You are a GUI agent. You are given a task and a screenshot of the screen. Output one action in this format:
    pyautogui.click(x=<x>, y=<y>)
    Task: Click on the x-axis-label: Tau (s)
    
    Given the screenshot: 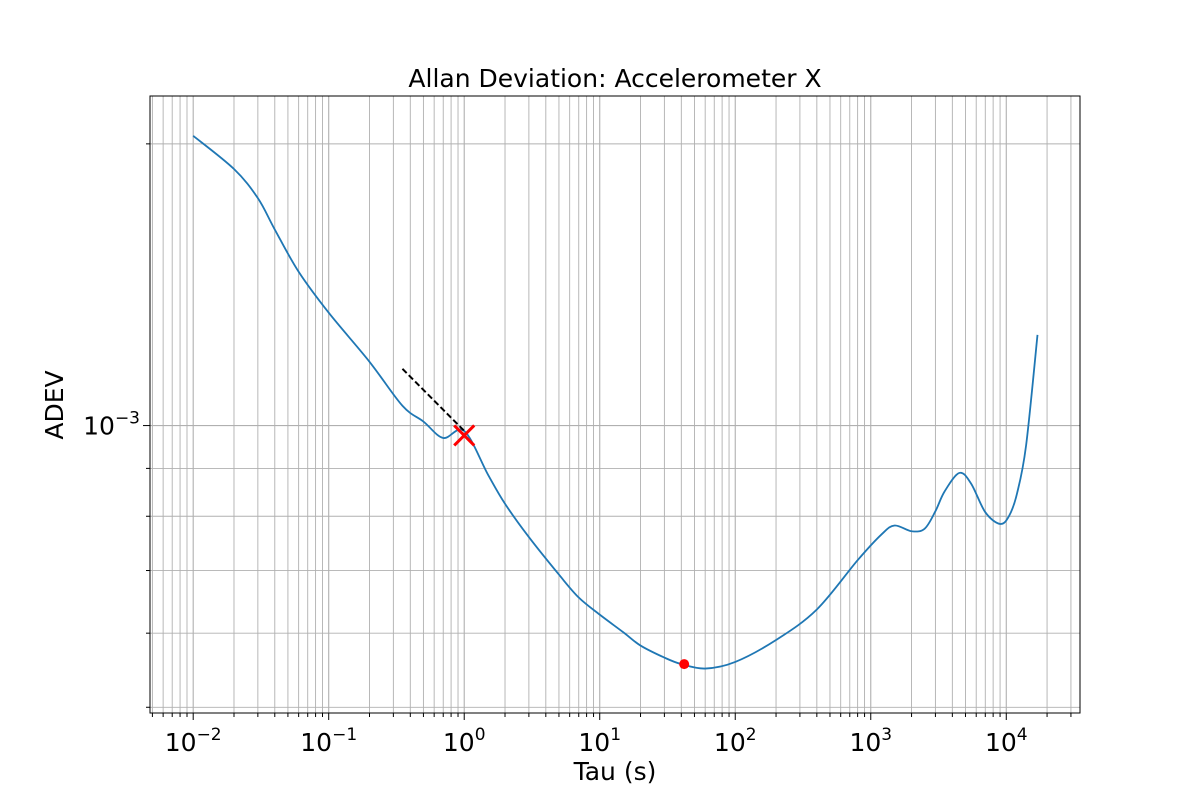 What is the action you would take?
    pyautogui.click(x=615, y=771)
    